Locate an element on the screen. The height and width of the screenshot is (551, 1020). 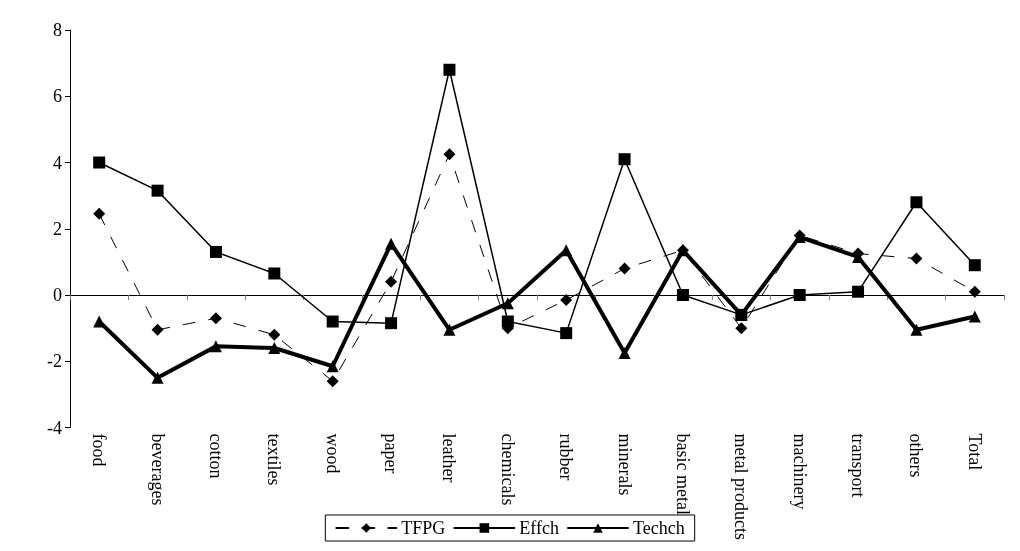
x-tick-label: leather is located at coordinates (449, 458).